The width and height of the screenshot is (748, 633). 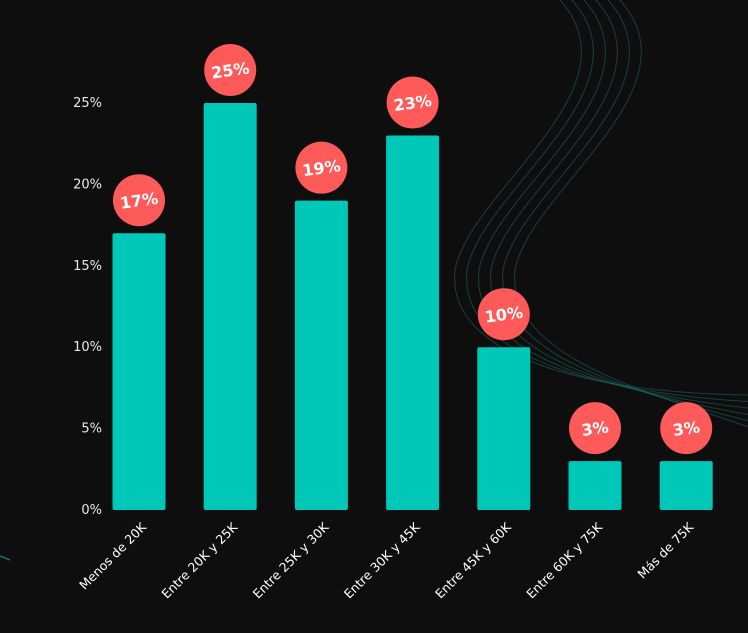 I want to click on value-label: 17%, so click(x=139, y=200).